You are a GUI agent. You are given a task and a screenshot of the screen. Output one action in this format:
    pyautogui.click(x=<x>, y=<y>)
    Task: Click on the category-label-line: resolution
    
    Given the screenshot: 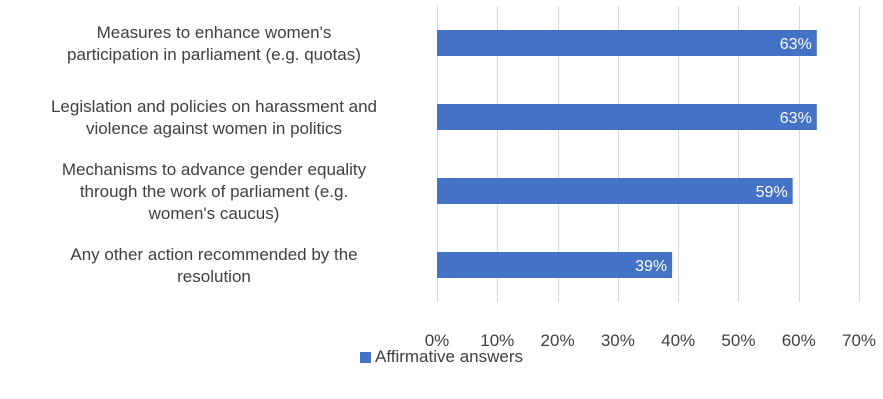 What is the action you would take?
    pyautogui.click(x=214, y=276)
    